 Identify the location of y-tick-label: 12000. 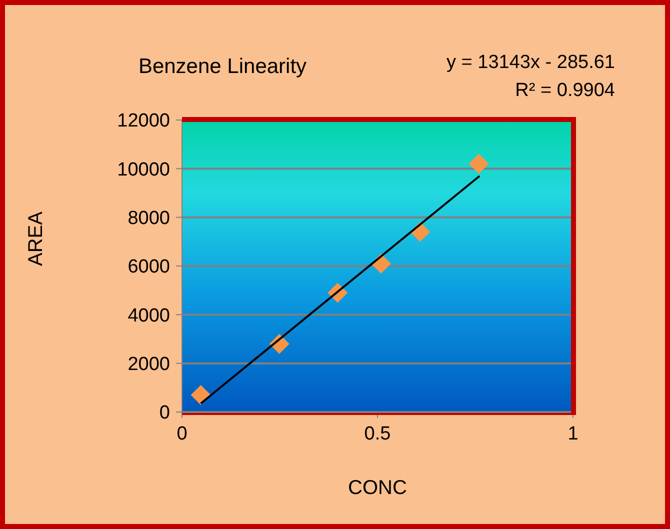
(143, 121).